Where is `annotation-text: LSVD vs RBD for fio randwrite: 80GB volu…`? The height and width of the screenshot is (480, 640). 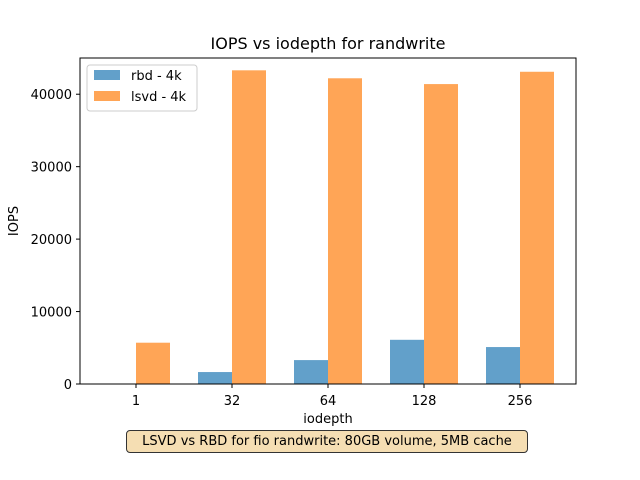 annotation-text: LSVD vs RBD for fio randwrite: 80GB volu… is located at coordinates (327, 441).